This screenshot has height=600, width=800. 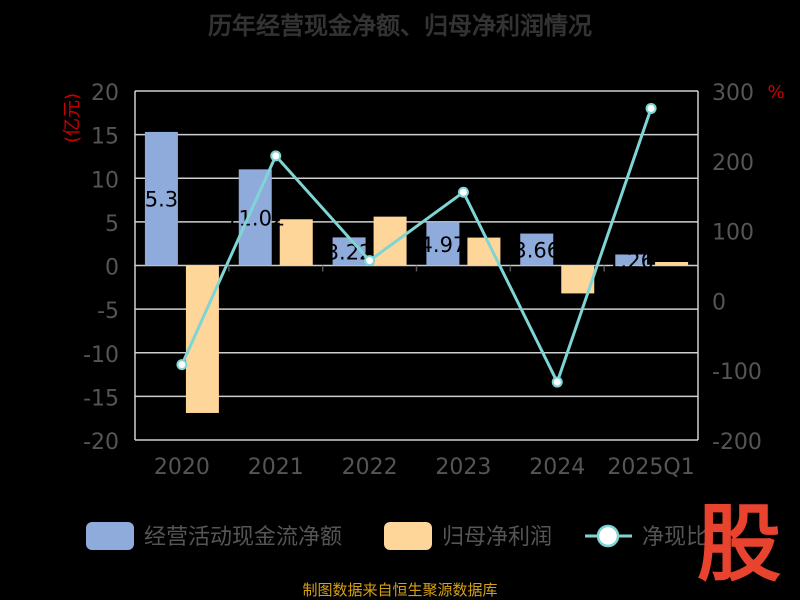 What do you see at coordinates (733, 163) in the screenshot?
I see `y-right-tick-label: 200` at bounding box center [733, 163].